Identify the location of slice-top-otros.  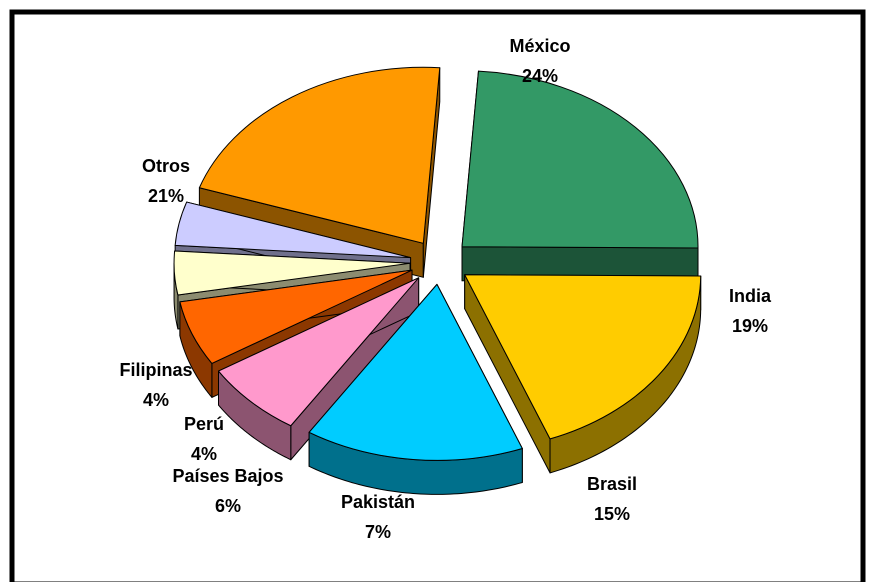
(319, 155).